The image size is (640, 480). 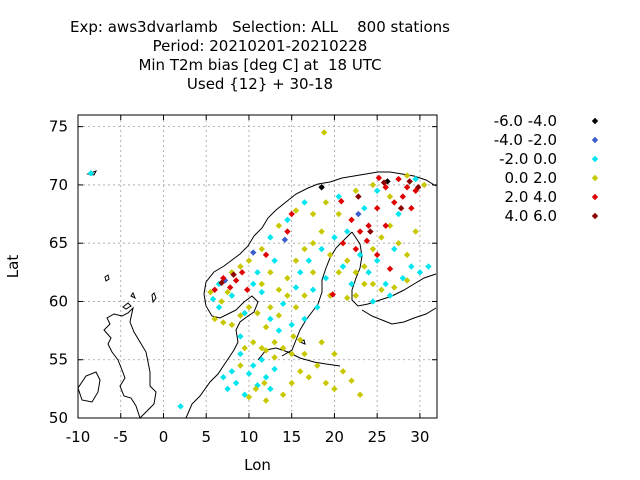 What do you see at coordinates (260, 65) in the screenshot?
I see `chart-title-line-3: Min T2m bias [deg C] at 18 UTC` at bounding box center [260, 65].